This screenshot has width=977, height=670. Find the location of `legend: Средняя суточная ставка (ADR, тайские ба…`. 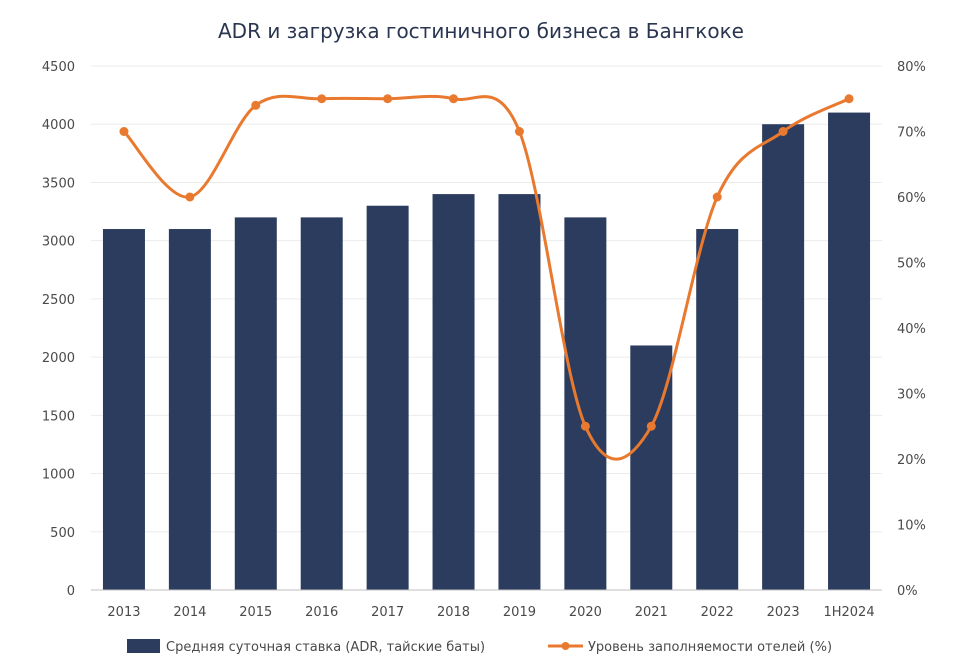

legend: Средняя суточная ставка (ADR, тайские ба… is located at coordinates (479, 647).